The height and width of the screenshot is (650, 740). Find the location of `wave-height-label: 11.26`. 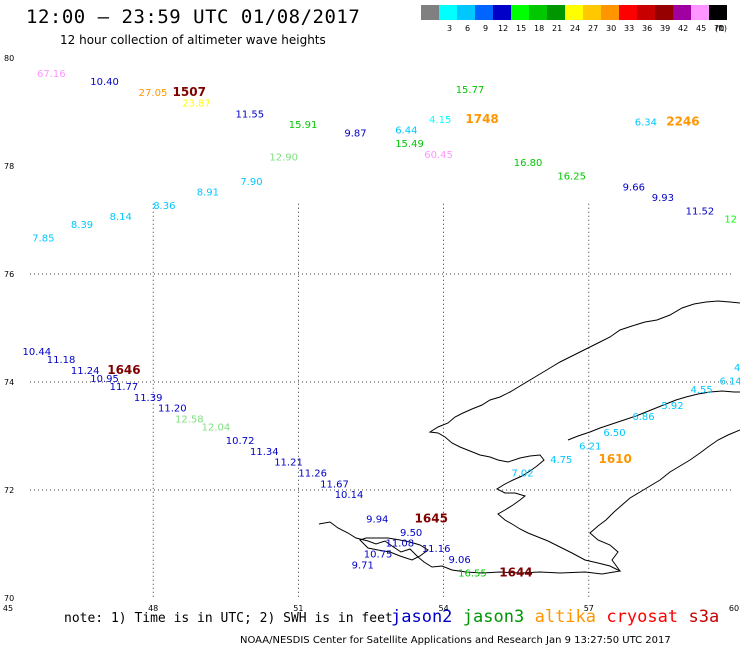

wave-height-label: 11.26 is located at coordinates (312, 474).